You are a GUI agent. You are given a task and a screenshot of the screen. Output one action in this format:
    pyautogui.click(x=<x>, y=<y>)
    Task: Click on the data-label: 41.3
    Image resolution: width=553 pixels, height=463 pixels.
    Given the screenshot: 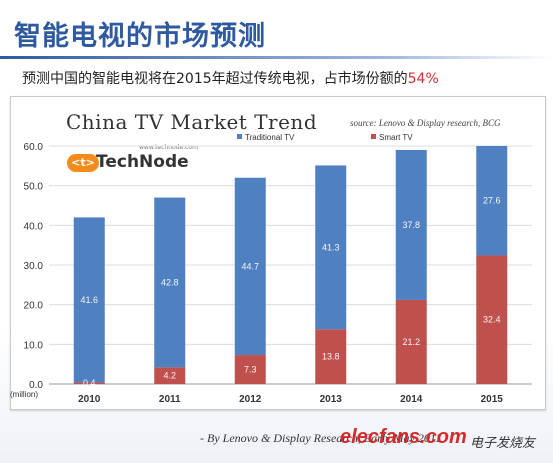 What is the action you would take?
    pyautogui.click(x=331, y=247)
    